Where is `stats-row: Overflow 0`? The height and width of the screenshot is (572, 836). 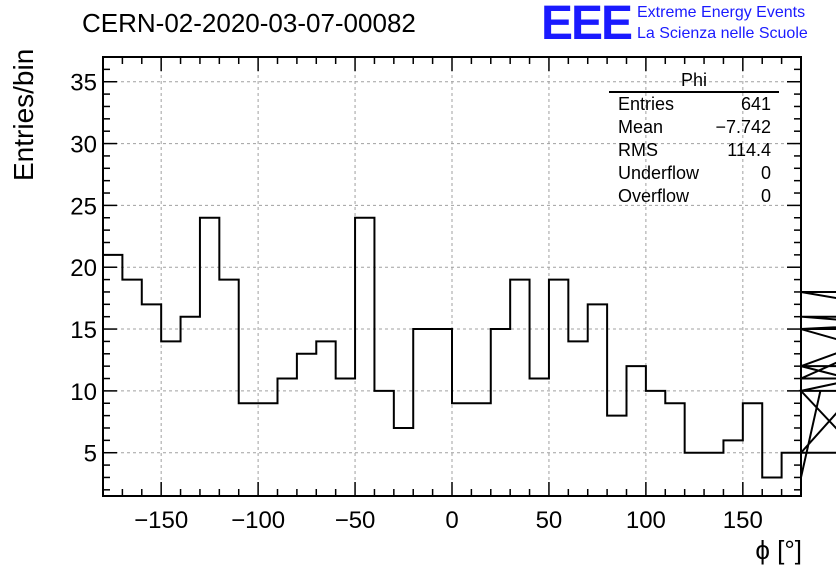 stats-row: Overflow 0 is located at coordinates (694, 196).